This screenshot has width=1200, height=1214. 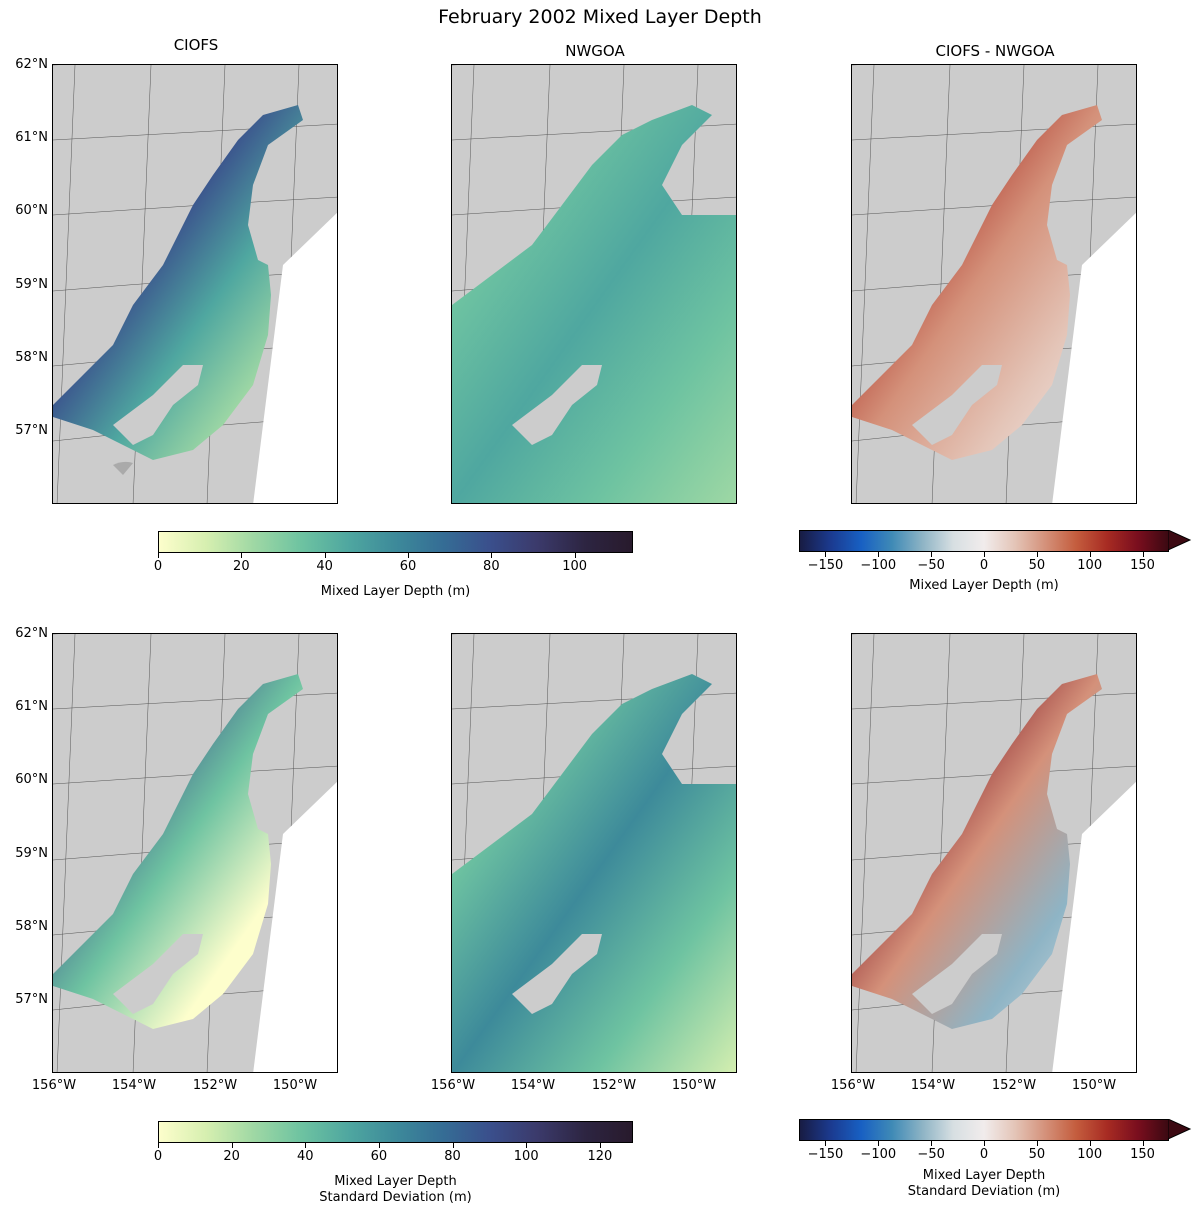 I want to click on lat-label-57-top: 57°N, so click(x=31, y=430).